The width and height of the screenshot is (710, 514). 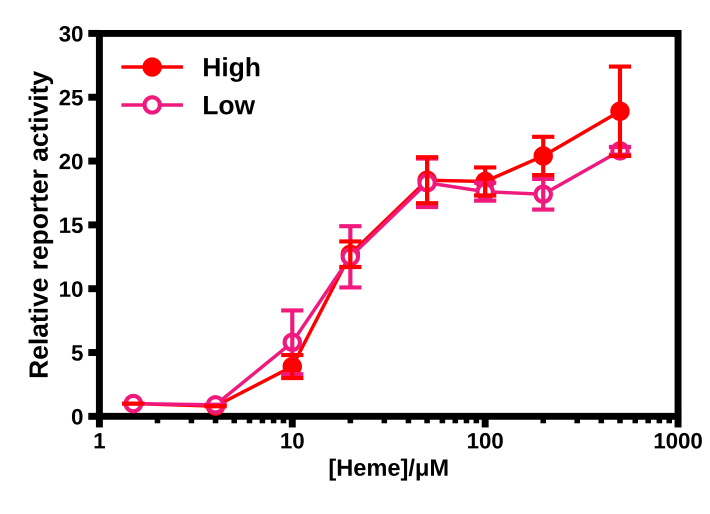 What do you see at coordinates (389, 469) in the screenshot?
I see `x-axis-title: [Heme]/μM` at bounding box center [389, 469].